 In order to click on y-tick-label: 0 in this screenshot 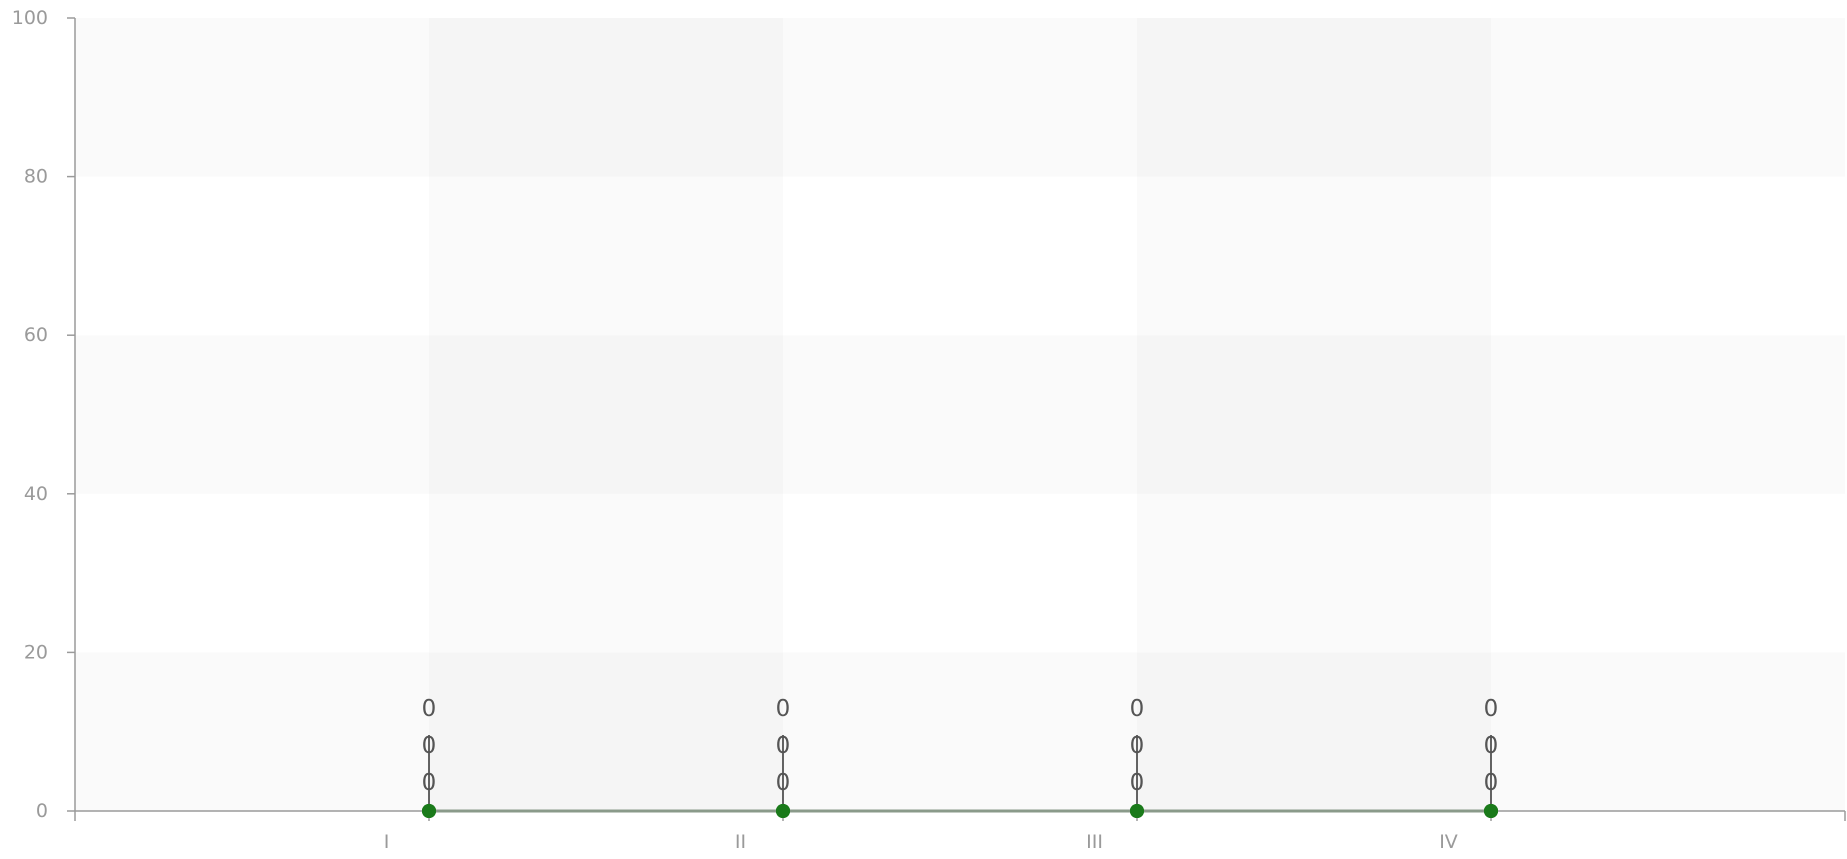, I will do `click(42, 811)`.